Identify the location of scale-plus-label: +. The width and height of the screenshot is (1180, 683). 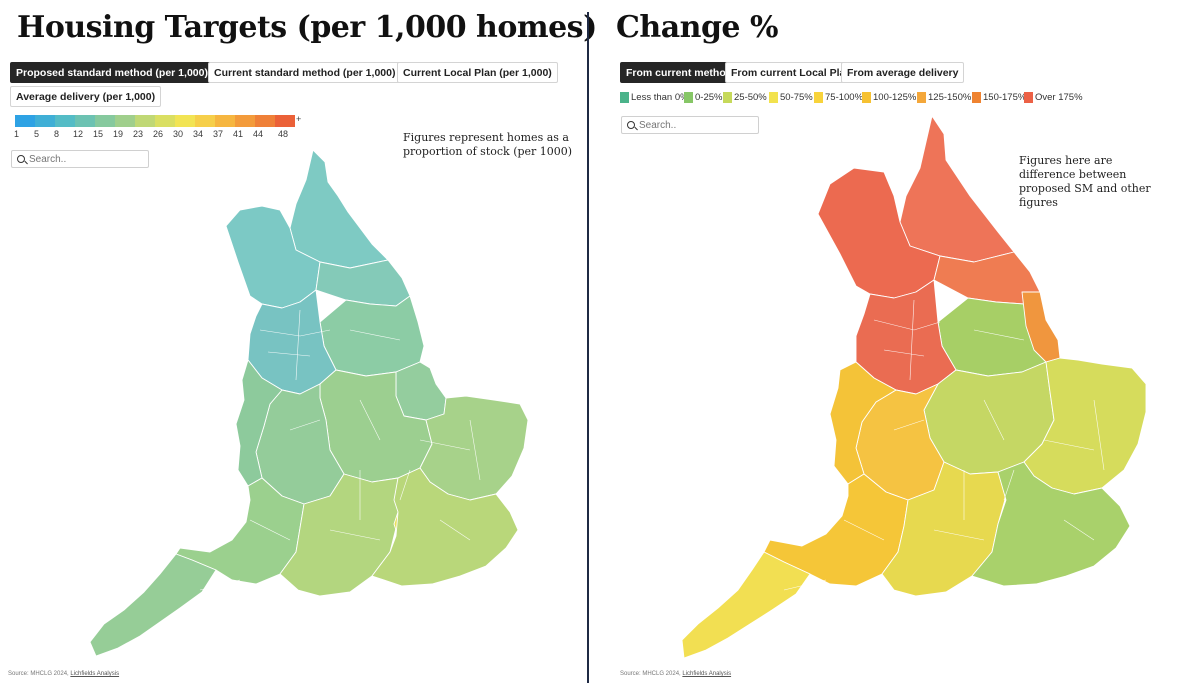
(299, 119).